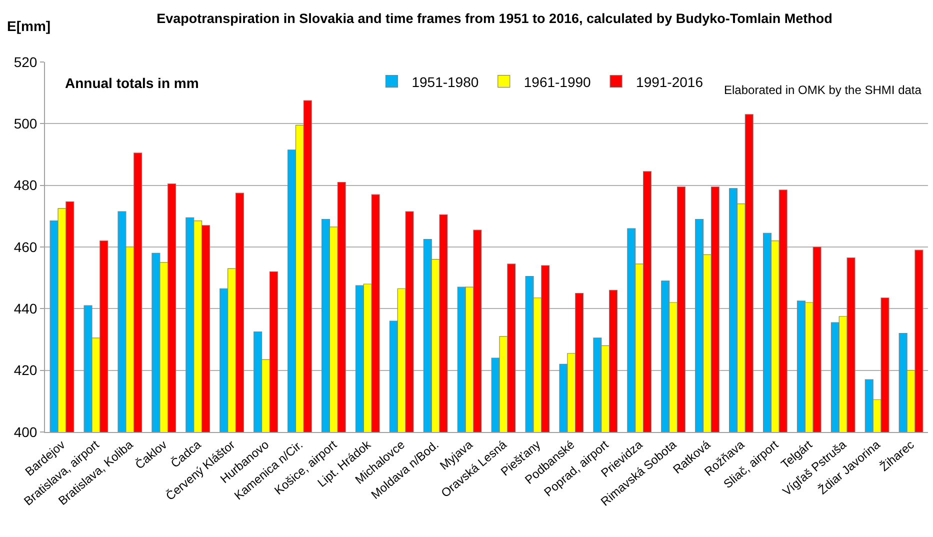 The width and height of the screenshot is (933, 537). I want to click on y-tick-label: 400, so click(26, 432).